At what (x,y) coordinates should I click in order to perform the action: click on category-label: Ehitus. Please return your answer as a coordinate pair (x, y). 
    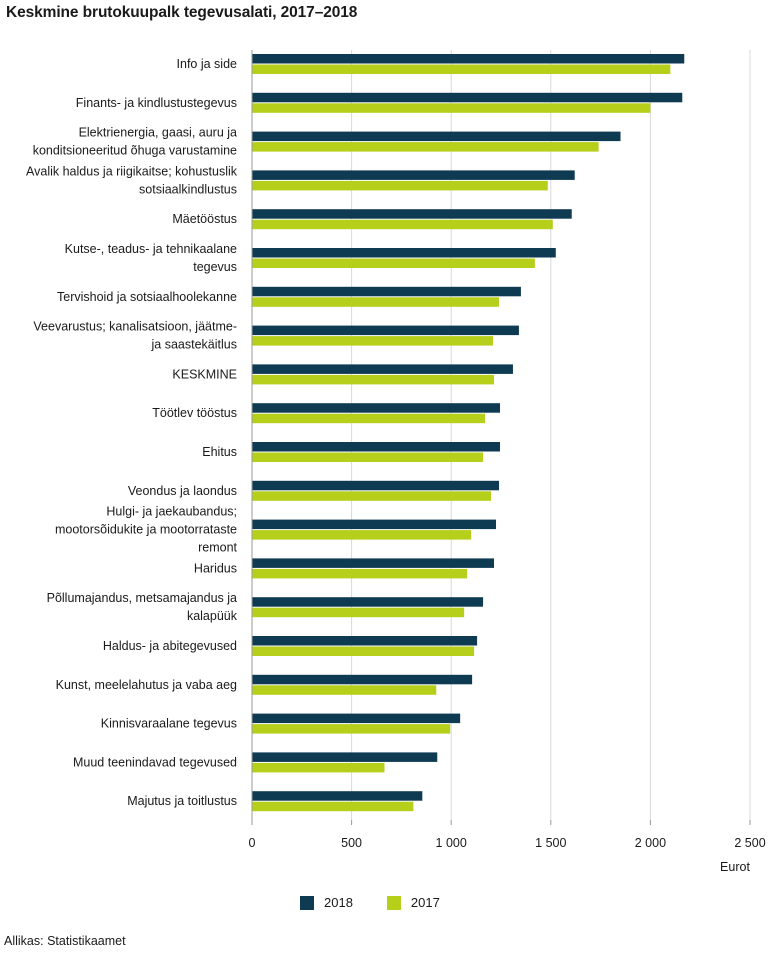
    Looking at the image, I should click on (219, 452).